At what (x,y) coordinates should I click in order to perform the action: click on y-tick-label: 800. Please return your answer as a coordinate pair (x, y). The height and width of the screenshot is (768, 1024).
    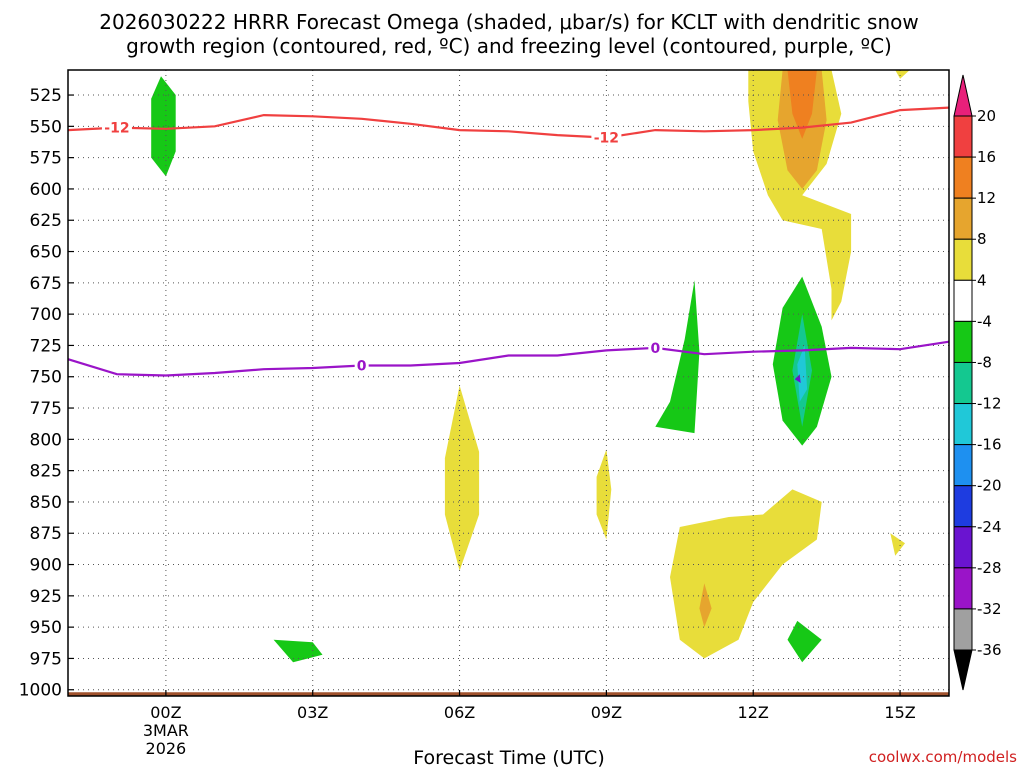
    Looking at the image, I should click on (46, 440).